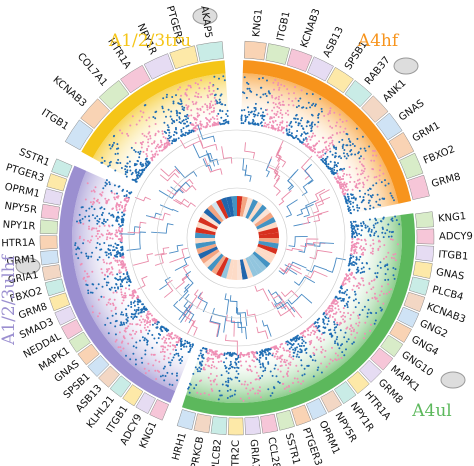 The image size is (474, 466). I want to click on segment-title: A4ul, so click(431, 411).